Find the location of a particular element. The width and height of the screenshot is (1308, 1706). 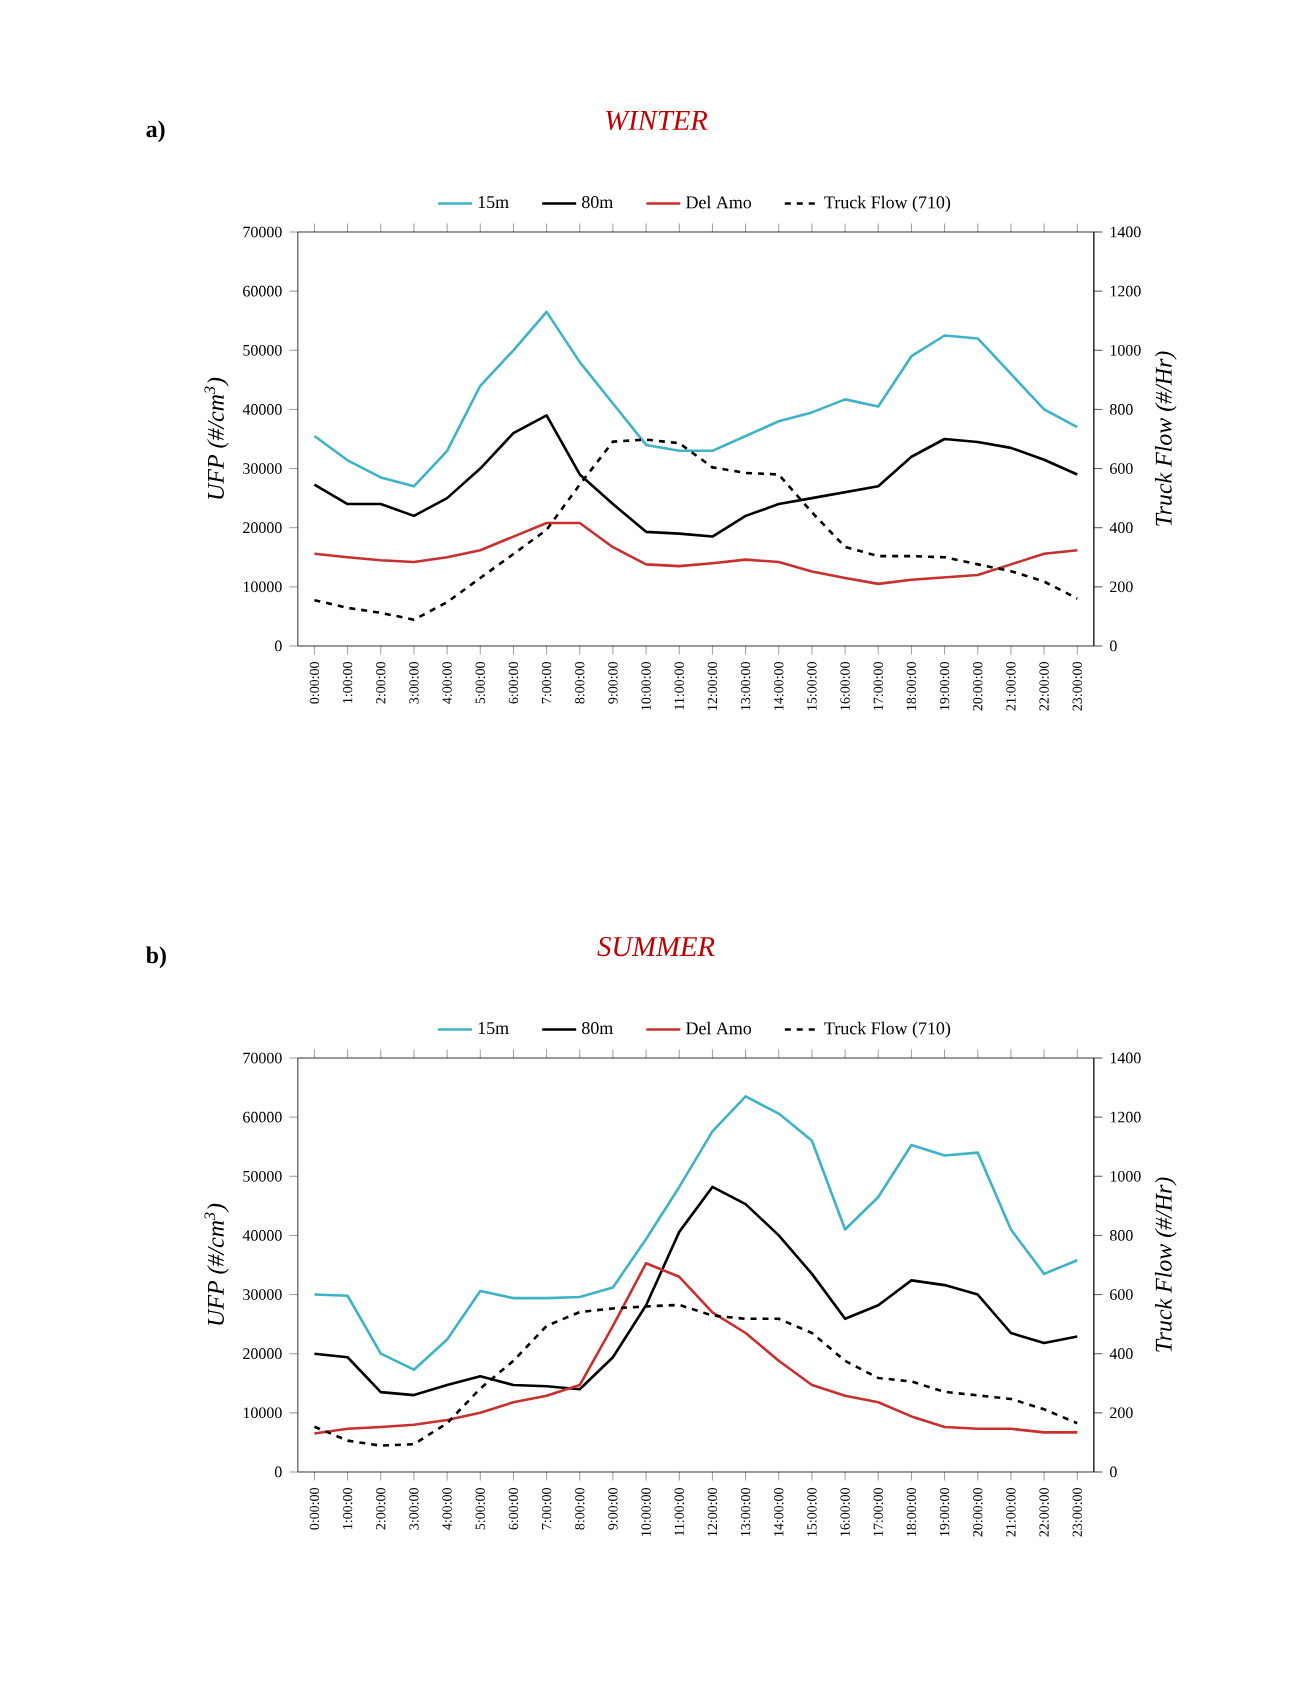

chart-title: WINTER is located at coordinates (657, 121).